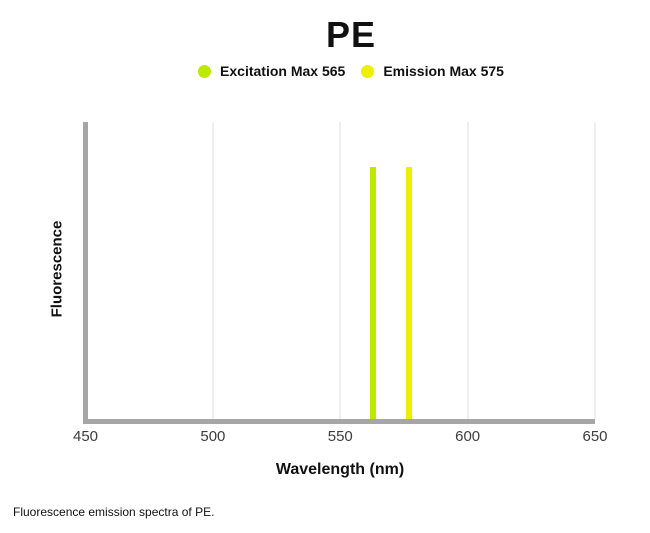  I want to click on legend-item-1: Emission Max 575, so click(432, 71).